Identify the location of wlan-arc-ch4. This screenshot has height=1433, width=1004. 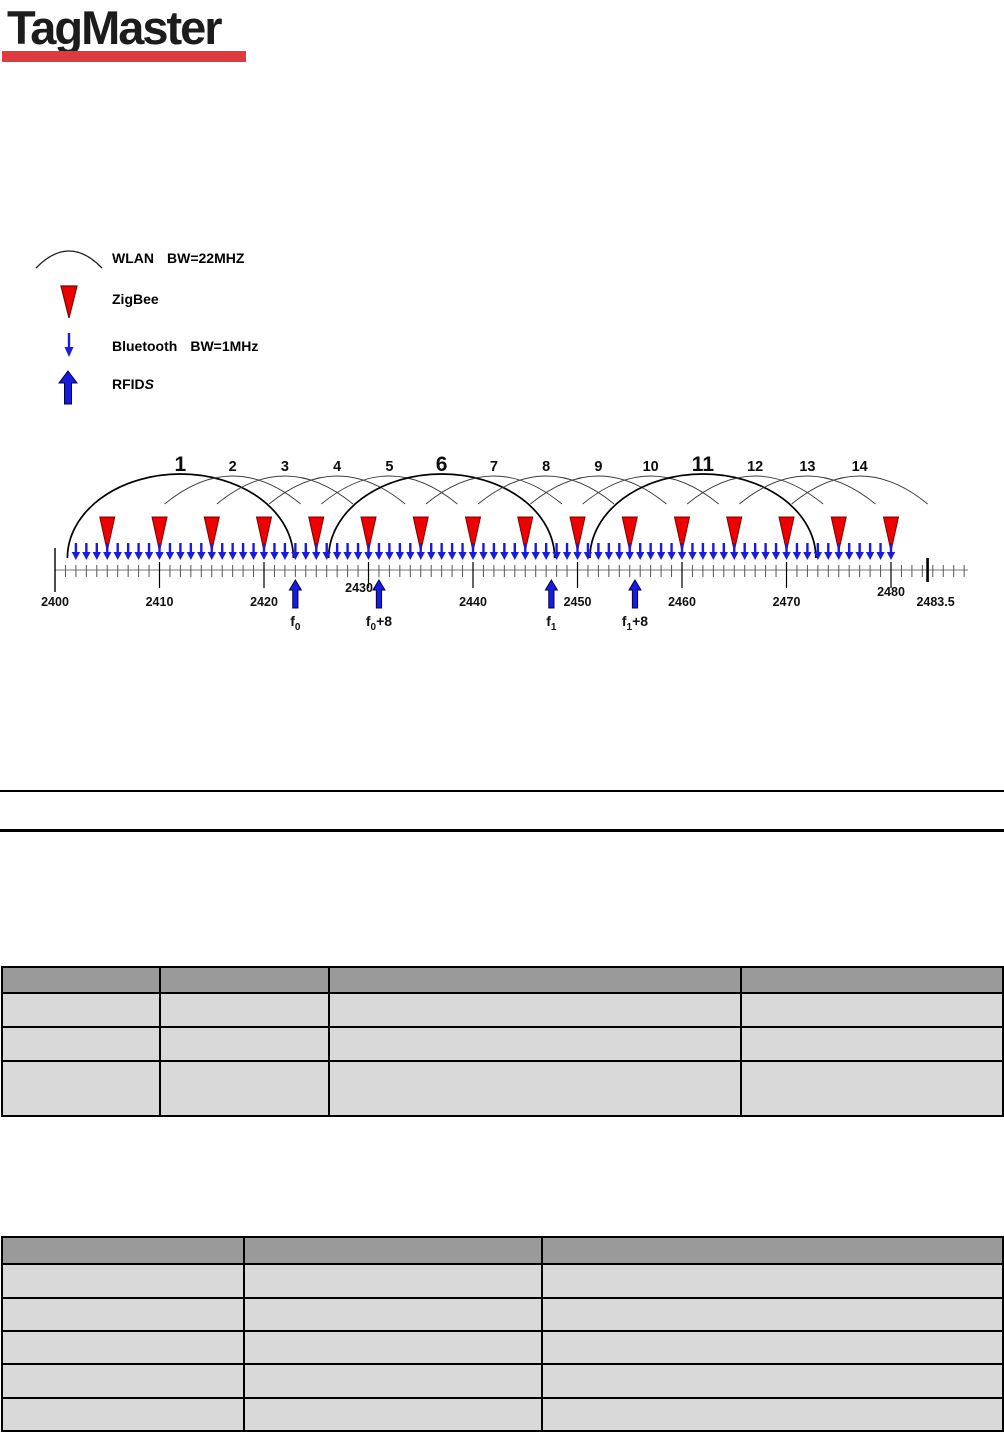
(337, 490).